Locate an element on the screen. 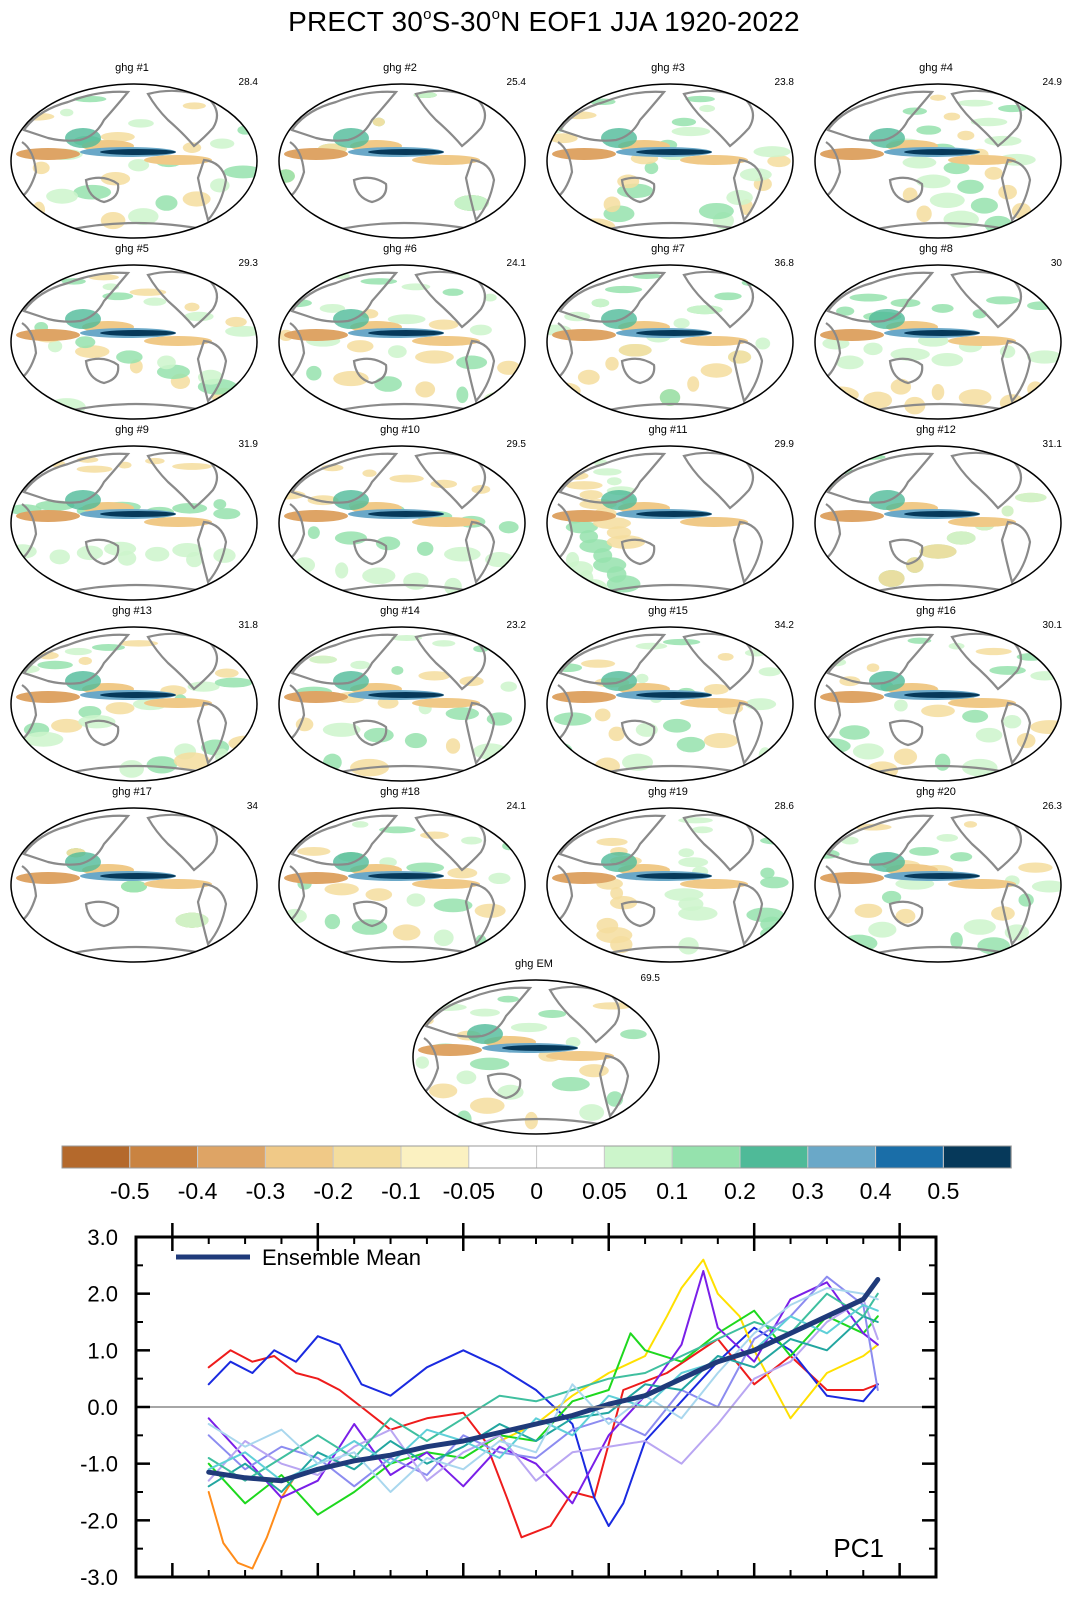 Image resolution: width=1088 pixels, height=1597 pixels. explained-variance: 26.3 is located at coordinates (1052, 806).